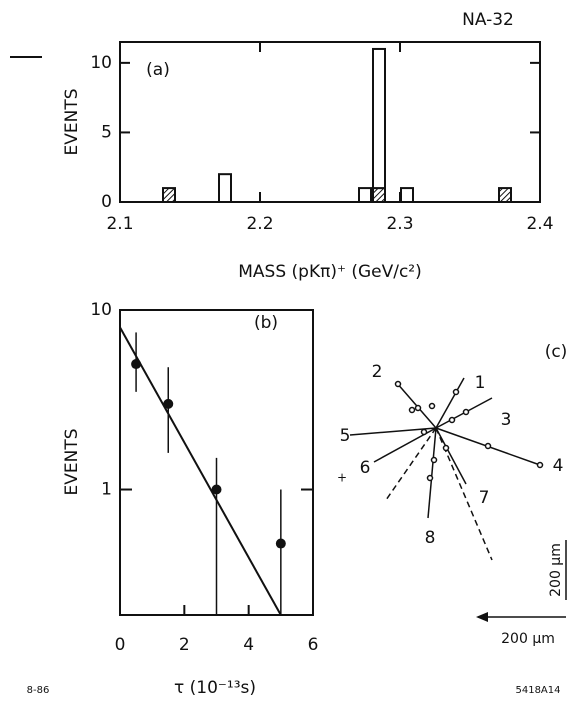 The width and height of the screenshot is (568, 702). I want to click on y-tick-label: 0, so click(106, 202).